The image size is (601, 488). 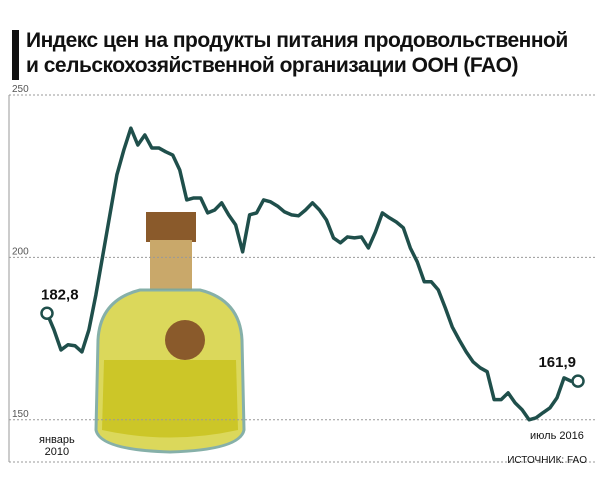 What do you see at coordinates (170, 333) in the screenshot?
I see `bottle-illustration` at bounding box center [170, 333].